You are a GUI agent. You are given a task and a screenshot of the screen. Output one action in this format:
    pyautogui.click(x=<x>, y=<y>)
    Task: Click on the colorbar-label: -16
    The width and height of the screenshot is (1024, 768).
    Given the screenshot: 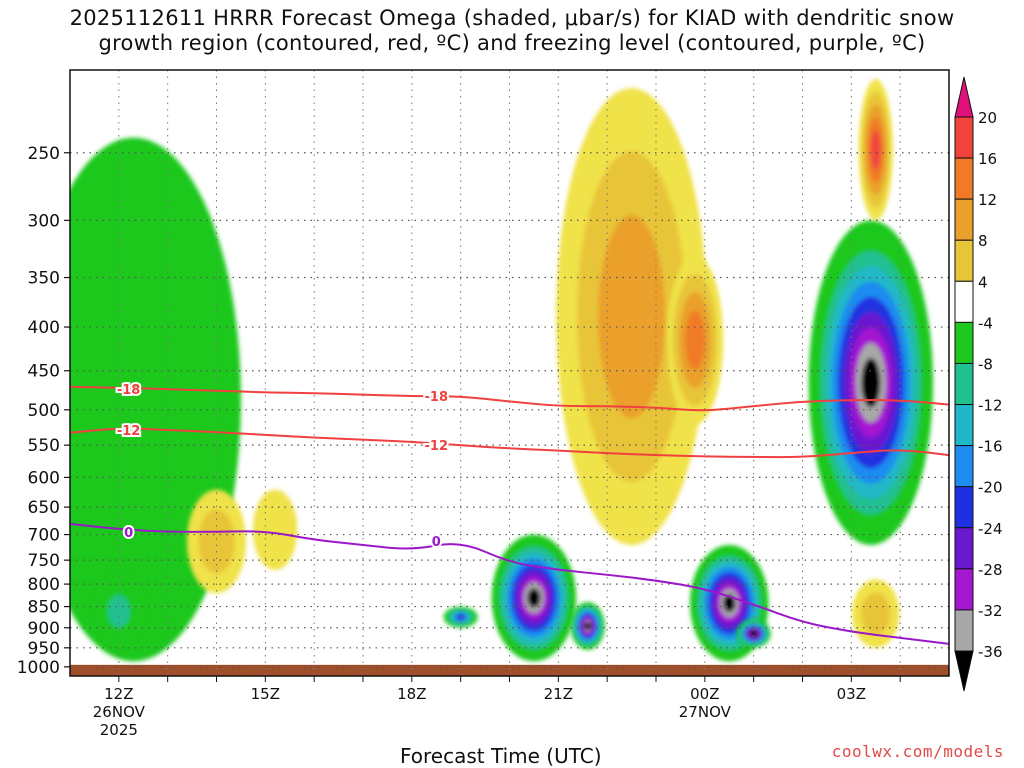 What is the action you would take?
    pyautogui.click(x=990, y=447)
    